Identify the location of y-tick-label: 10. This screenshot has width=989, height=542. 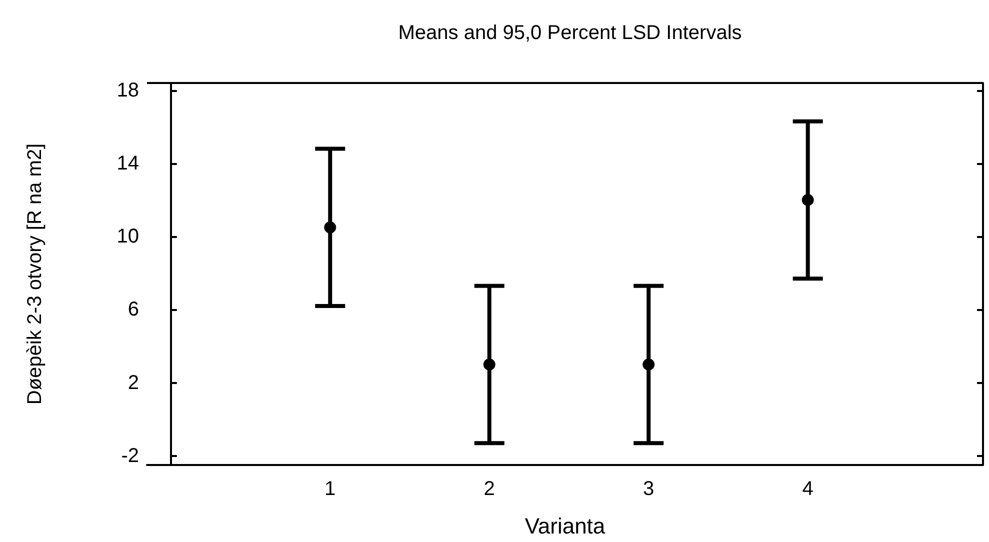
(127, 237).